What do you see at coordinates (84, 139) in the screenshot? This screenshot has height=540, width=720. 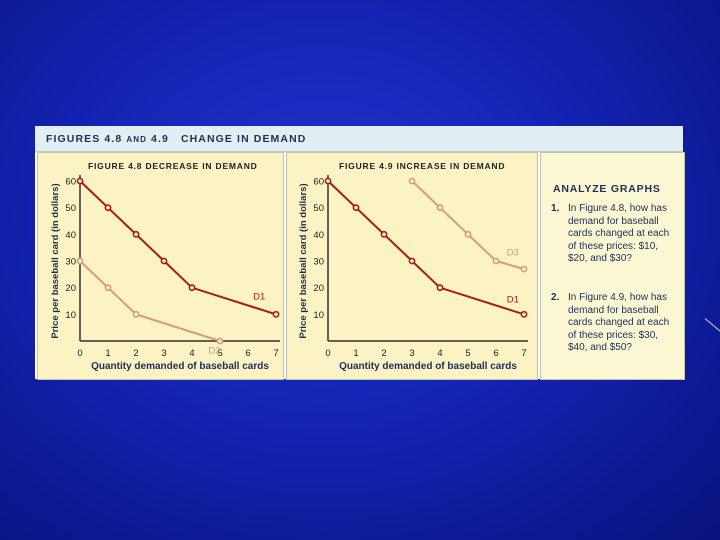 I see `figure-title-part-a: FIGURES 4.8` at bounding box center [84, 139].